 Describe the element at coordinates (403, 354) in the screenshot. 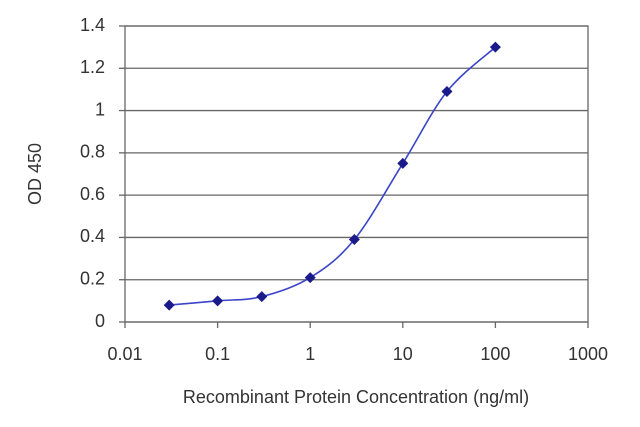

I see `x-tick-label: 10` at that location.